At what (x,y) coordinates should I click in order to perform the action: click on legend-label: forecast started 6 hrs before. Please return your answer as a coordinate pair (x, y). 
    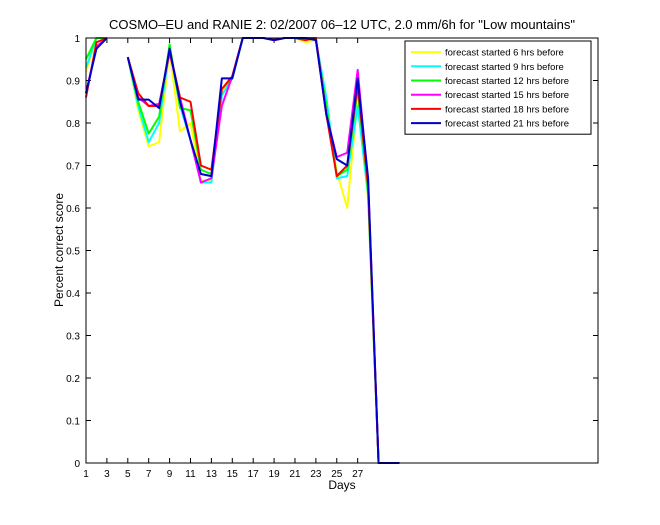
    Looking at the image, I should click on (504, 53).